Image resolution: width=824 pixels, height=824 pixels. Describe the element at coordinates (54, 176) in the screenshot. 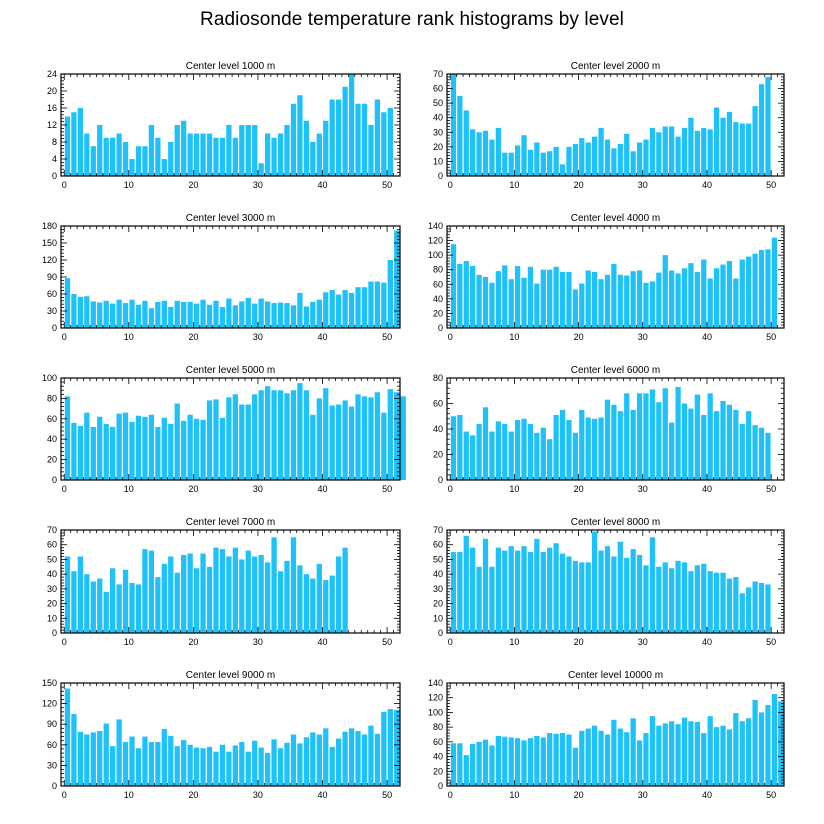

I see `y-tick-label: 0` at that location.